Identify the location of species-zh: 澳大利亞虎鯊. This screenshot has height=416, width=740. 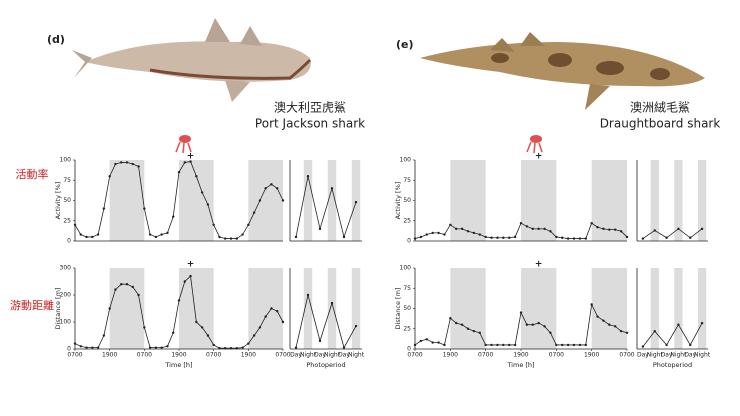
(310, 108).